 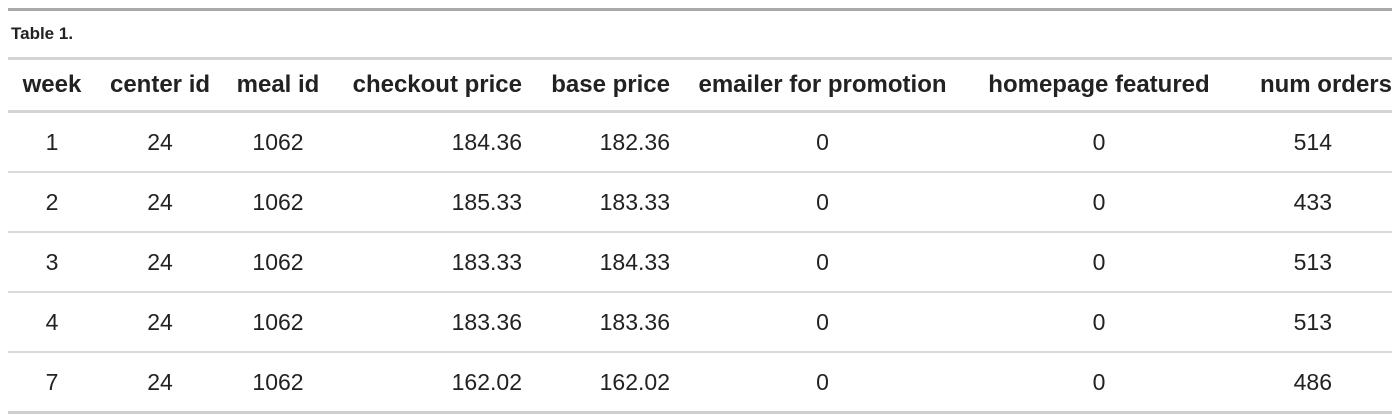 What do you see at coordinates (427, 322) in the screenshot?
I see `cell-checkout-price: 183.36` at bounding box center [427, 322].